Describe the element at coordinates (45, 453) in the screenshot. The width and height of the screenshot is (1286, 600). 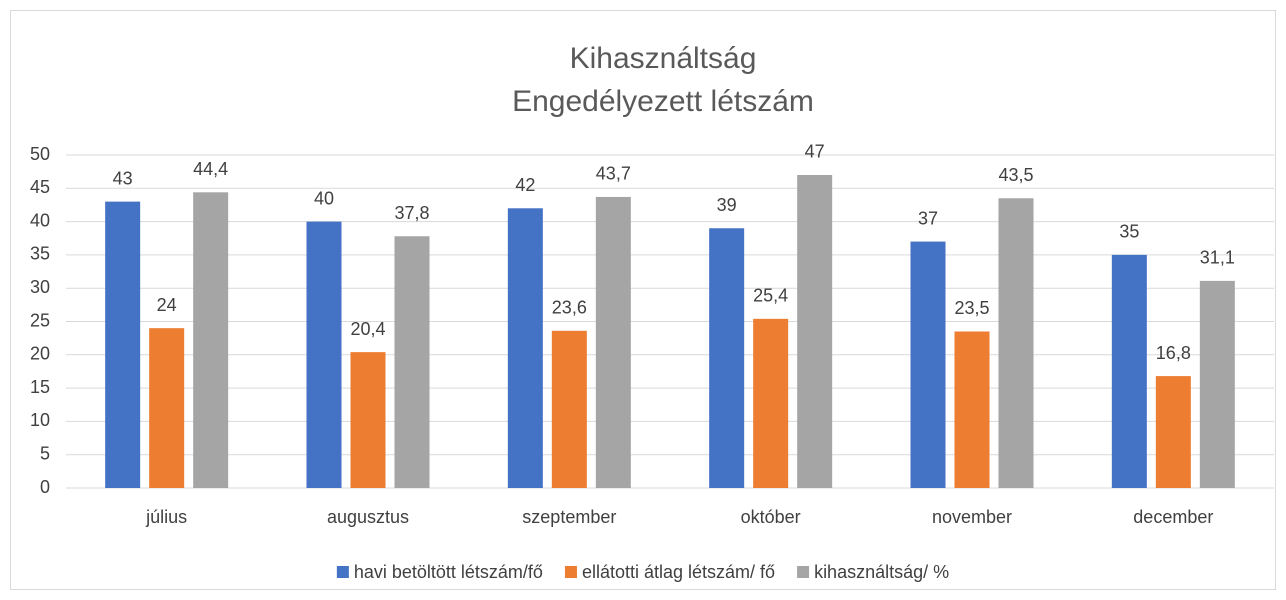
I see `y-tick-label: 5` at that location.